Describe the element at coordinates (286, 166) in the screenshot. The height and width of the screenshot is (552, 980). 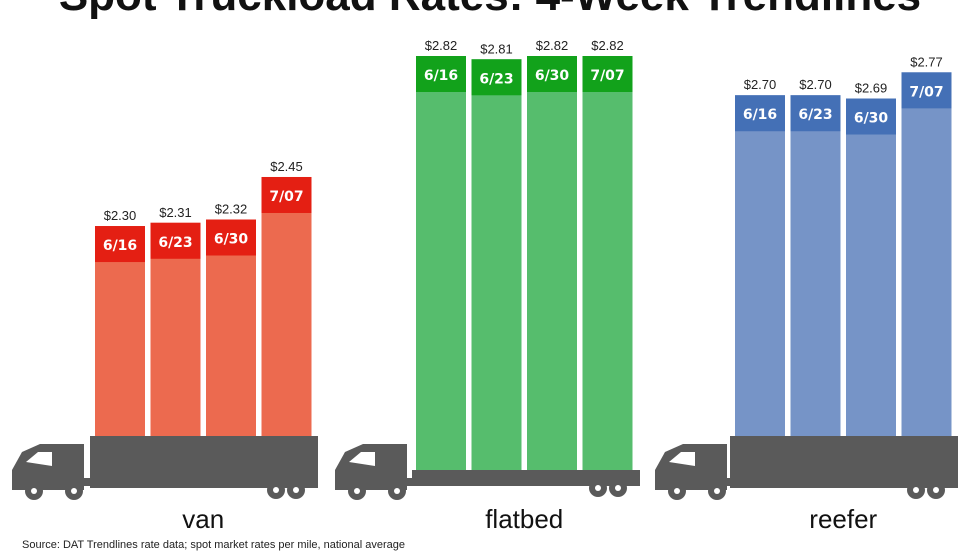
I see `value-label: $2.45` at that location.